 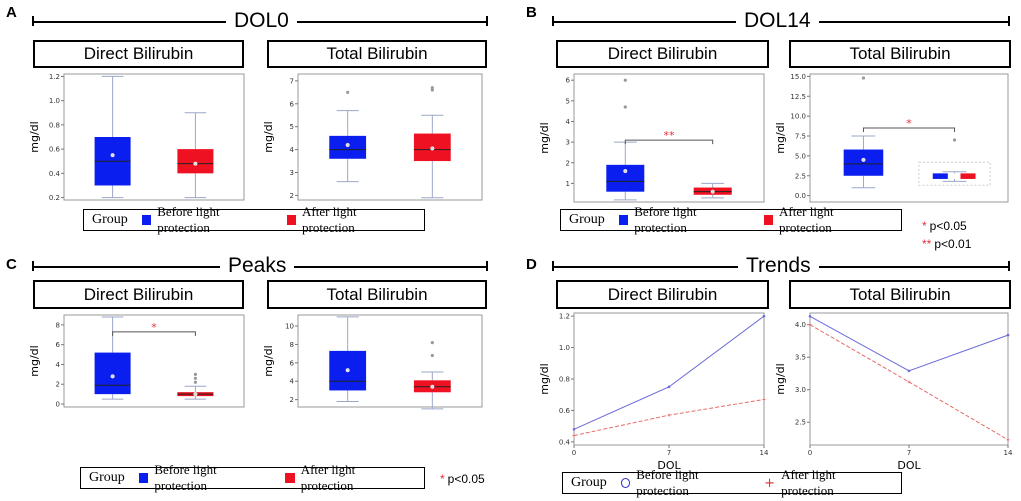 I want to click on y-tick-label: 7.5, so click(x=800, y=137).